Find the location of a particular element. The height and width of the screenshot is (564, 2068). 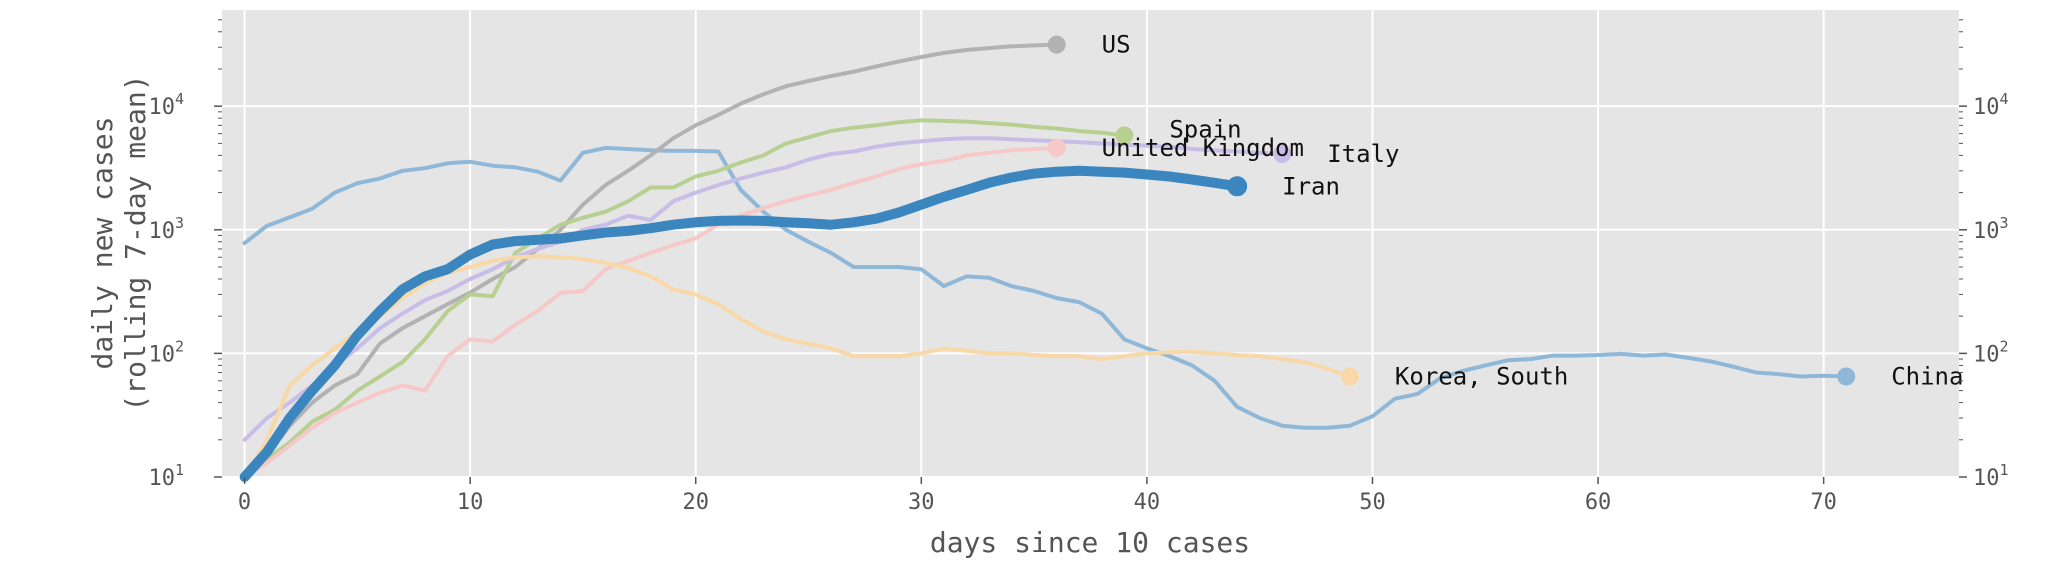

end-label-china: China is located at coordinates (1927, 377).